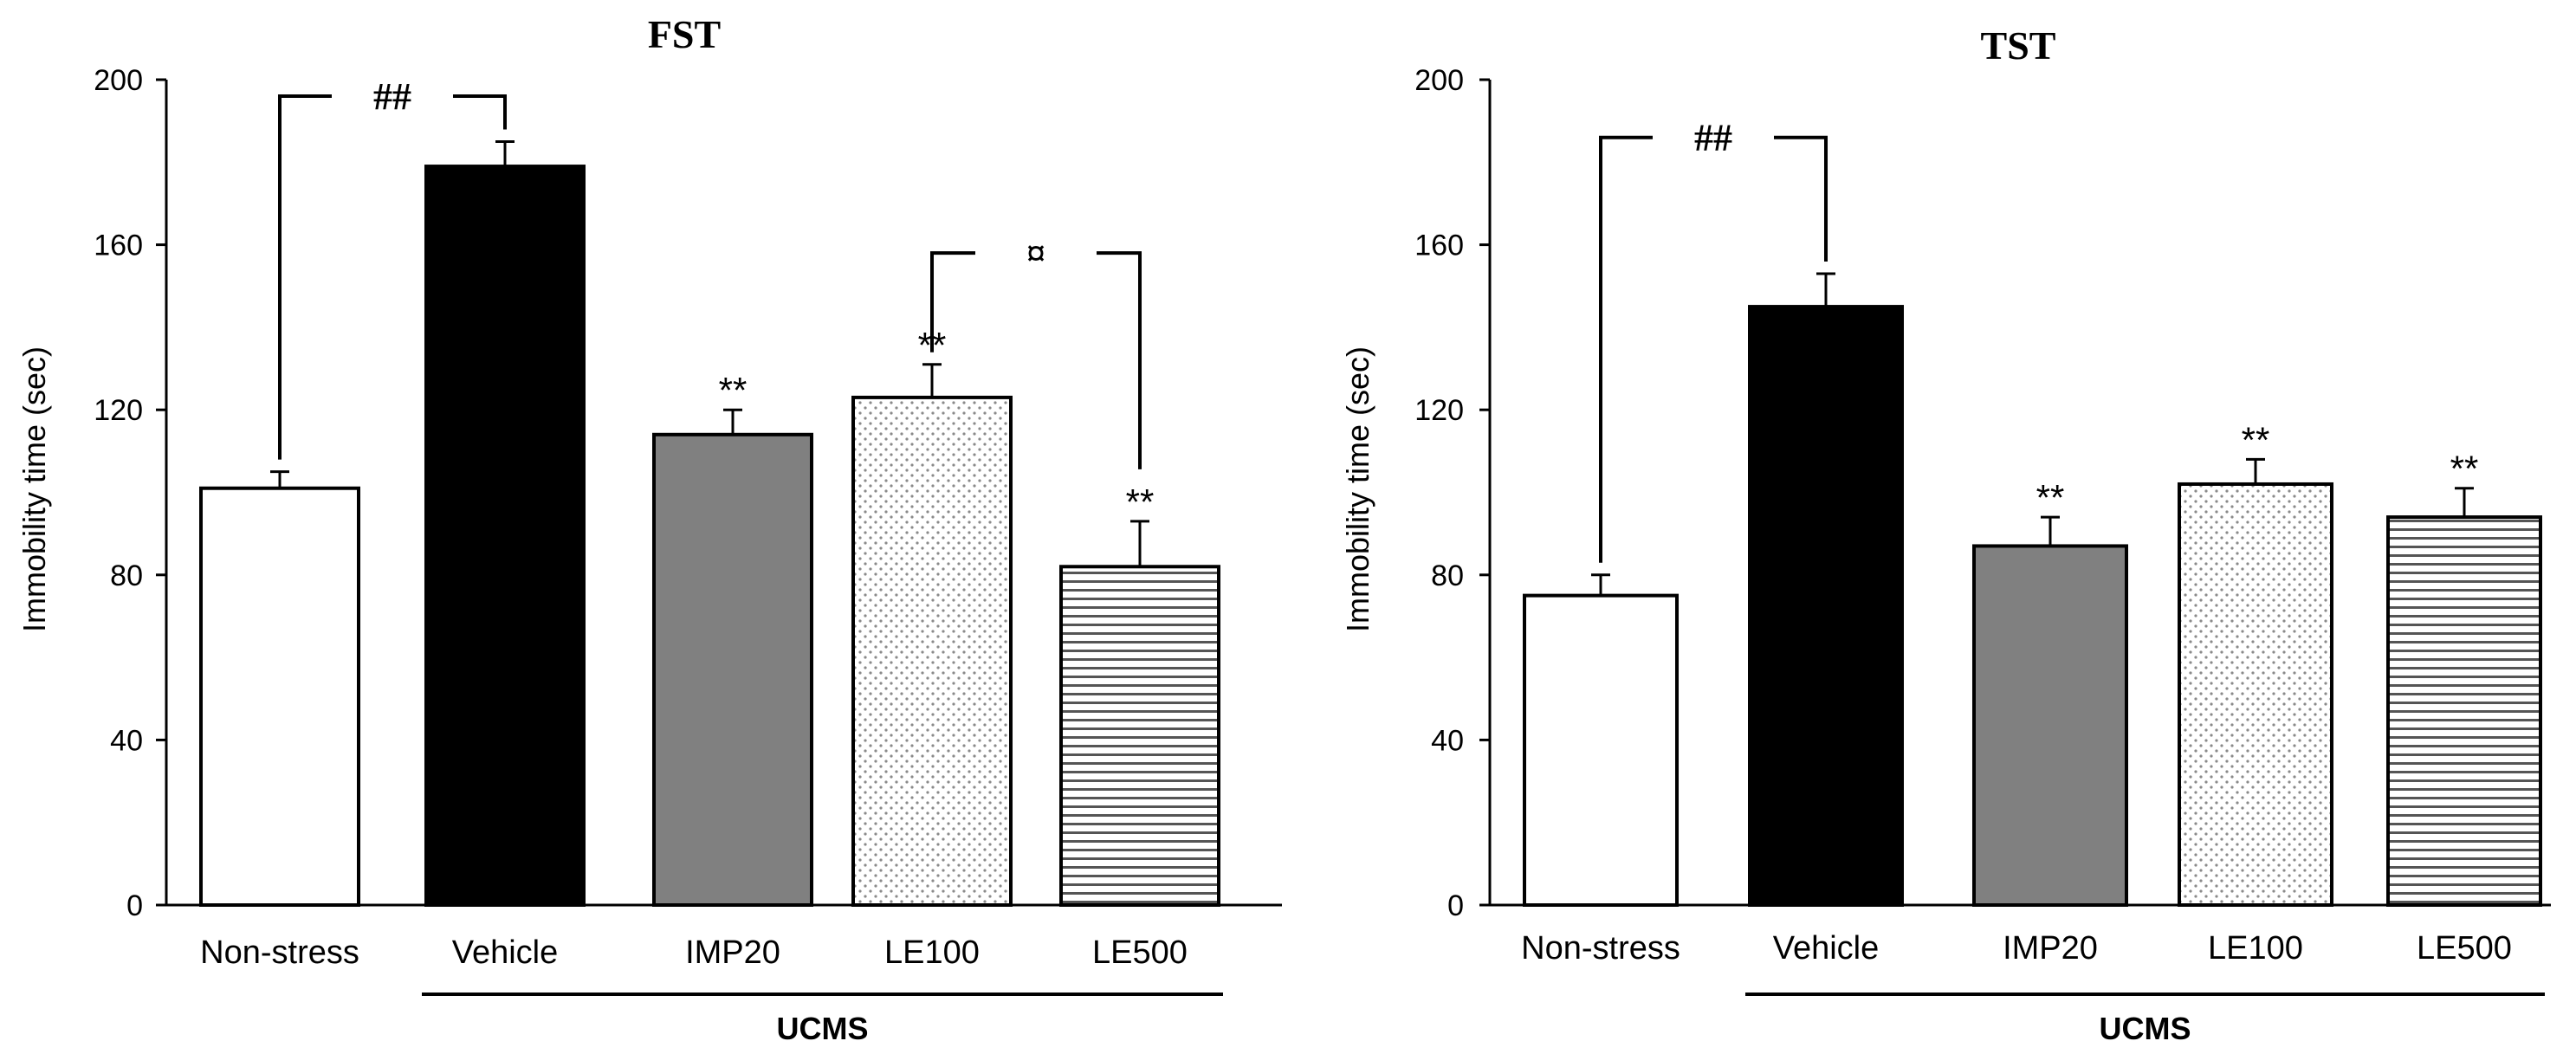  I want to click on comparison-label: ¤, so click(1035, 253).